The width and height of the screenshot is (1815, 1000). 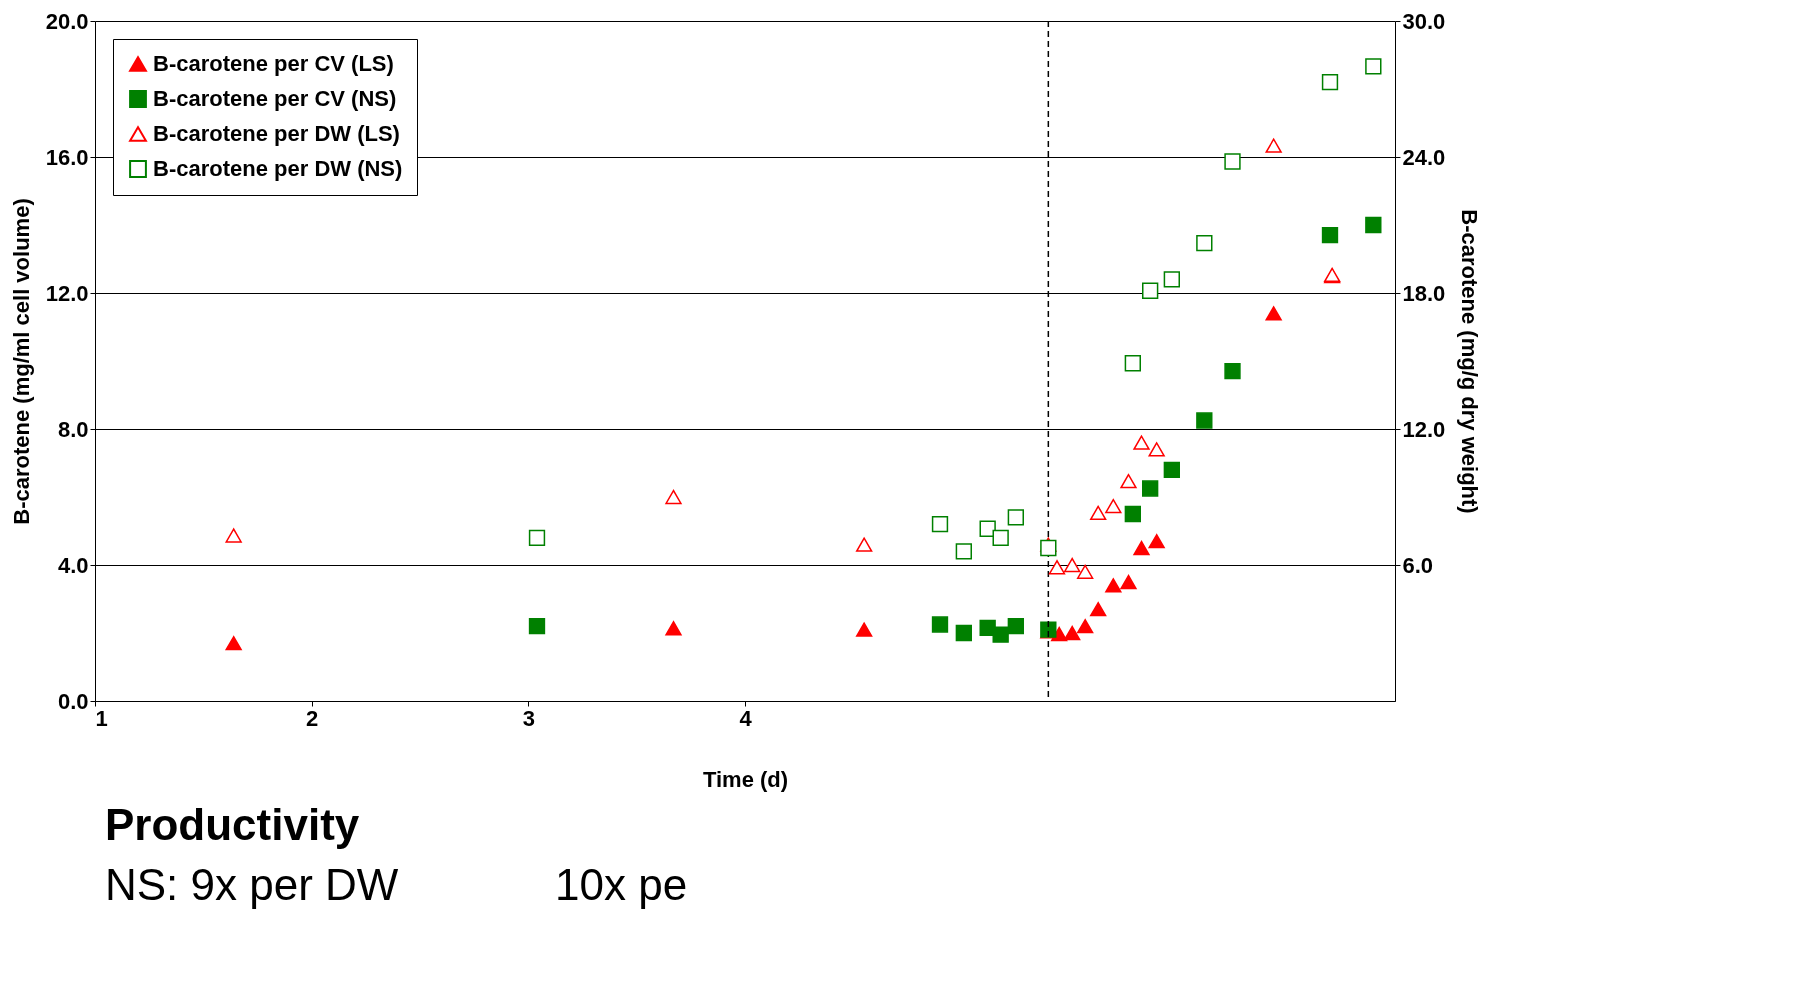 I want to click on x-axis-title: Time (d), so click(x=745, y=779).